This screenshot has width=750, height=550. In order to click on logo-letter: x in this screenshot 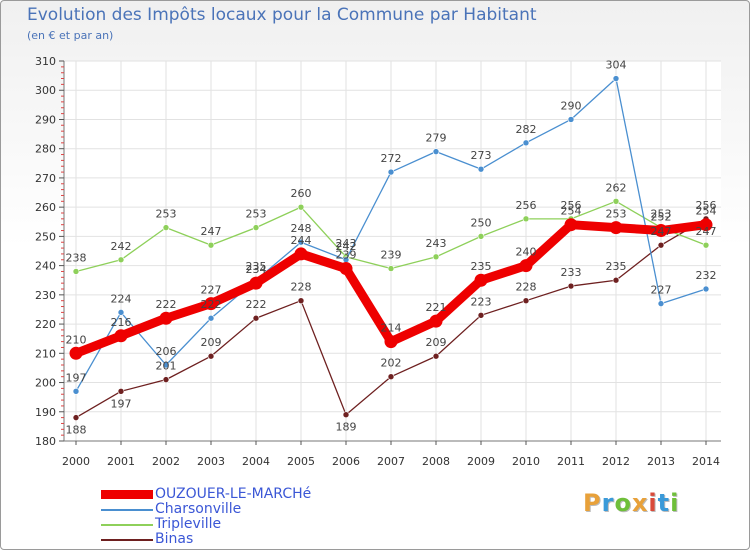, I will do `click(640, 503)`.